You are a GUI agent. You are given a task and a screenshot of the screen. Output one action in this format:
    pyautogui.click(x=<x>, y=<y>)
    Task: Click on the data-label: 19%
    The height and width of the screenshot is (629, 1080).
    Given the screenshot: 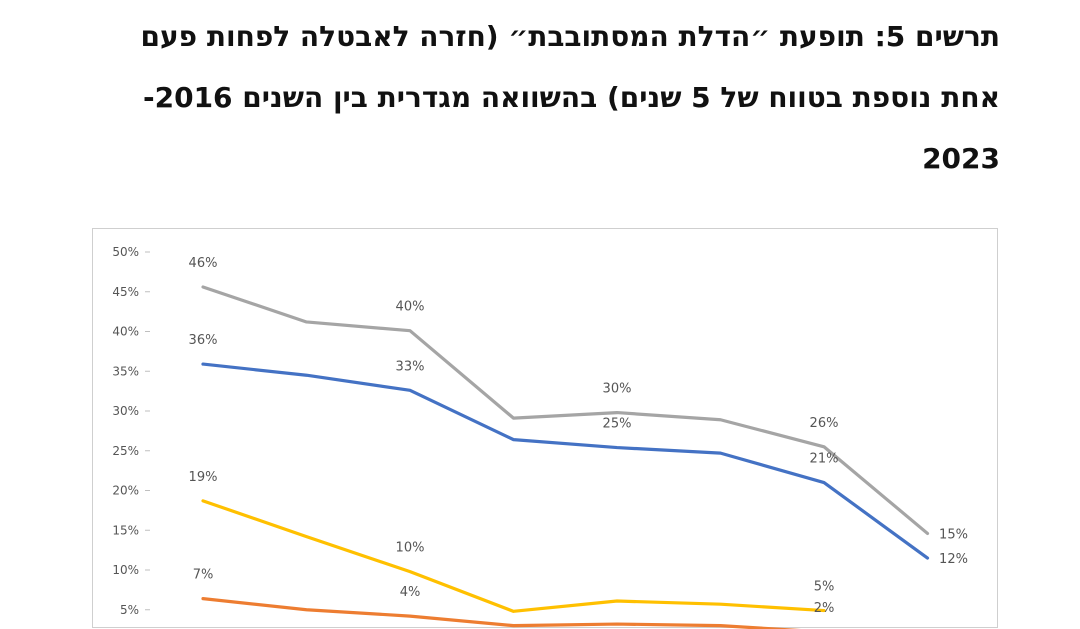 What is the action you would take?
    pyautogui.click(x=203, y=477)
    